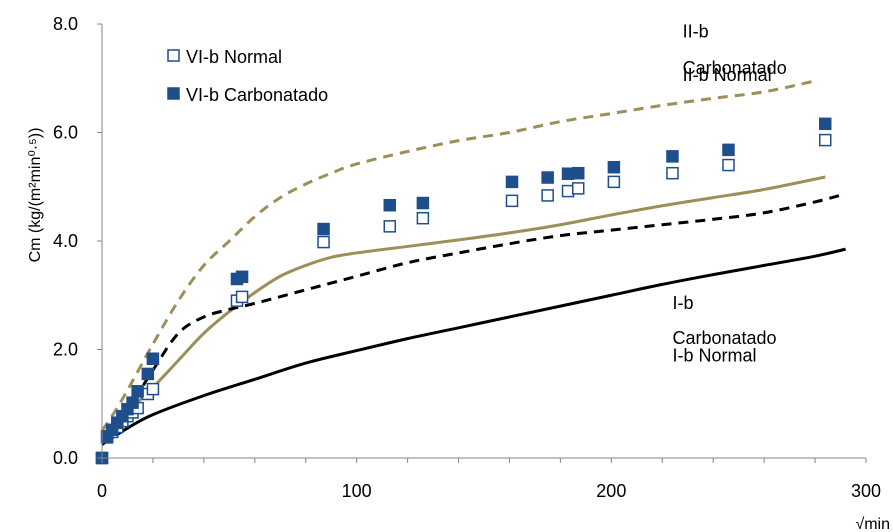 This screenshot has height=532, width=893. Describe the element at coordinates (611, 491) in the screenshot. I see `x-tick-label: 200` at that location.